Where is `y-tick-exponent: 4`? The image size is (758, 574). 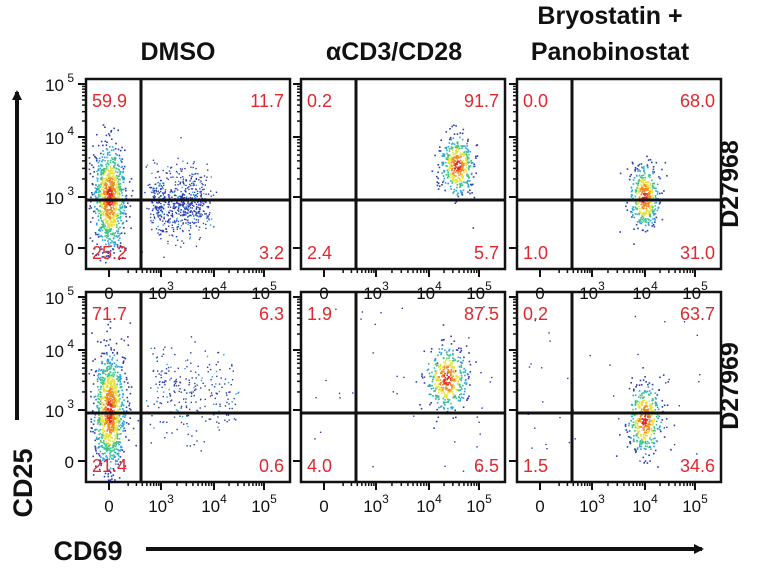 y-tick-exponent: 4 is located at coordinates (70, 131).